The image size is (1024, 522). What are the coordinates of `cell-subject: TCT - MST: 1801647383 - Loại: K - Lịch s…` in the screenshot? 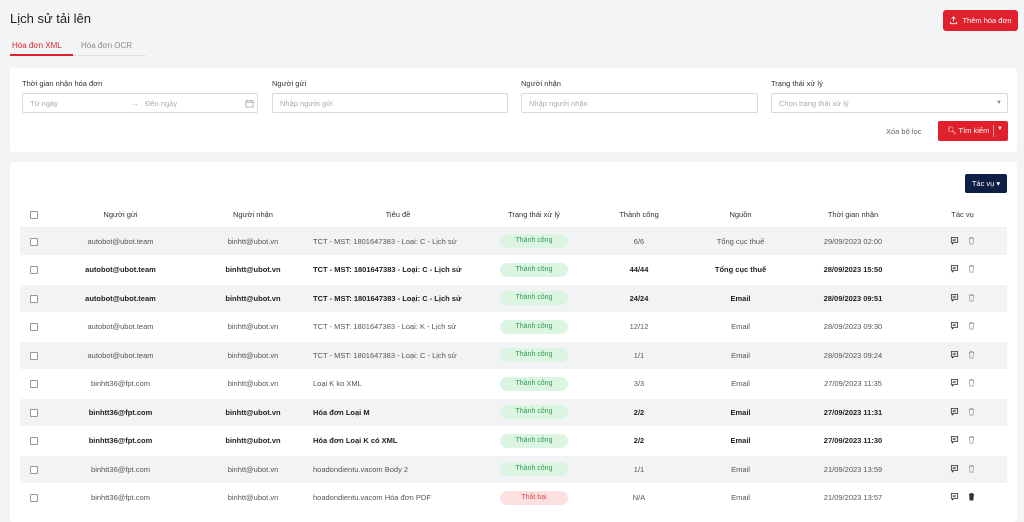 It's located at (398, 327).